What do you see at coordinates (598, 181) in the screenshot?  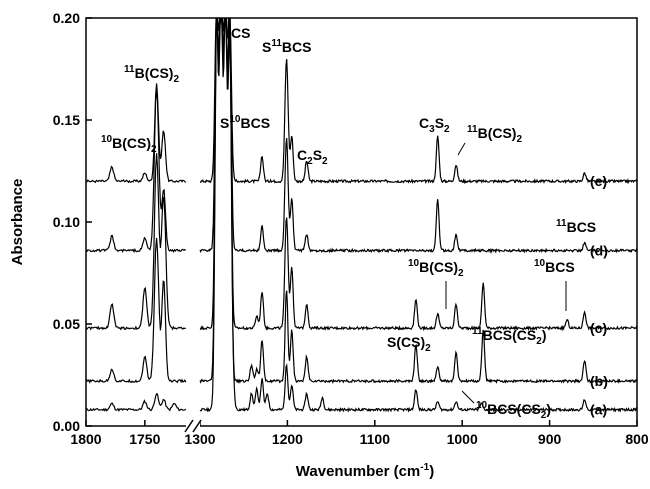 I see `trace-label: (e)` at bounding box center [598, 181].